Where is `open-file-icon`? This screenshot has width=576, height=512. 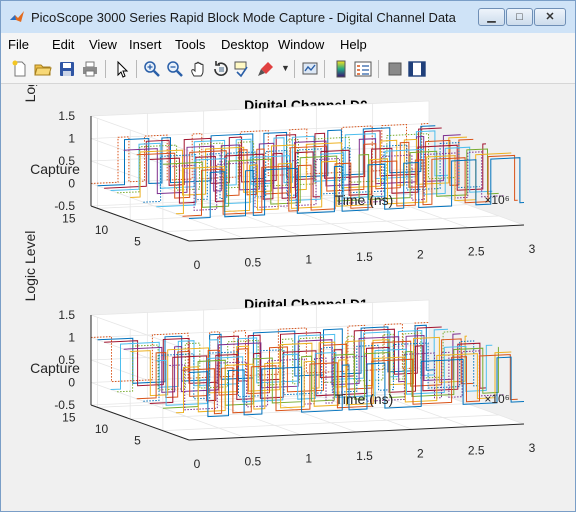
open-file-icon is located at coordinates (43, 69).